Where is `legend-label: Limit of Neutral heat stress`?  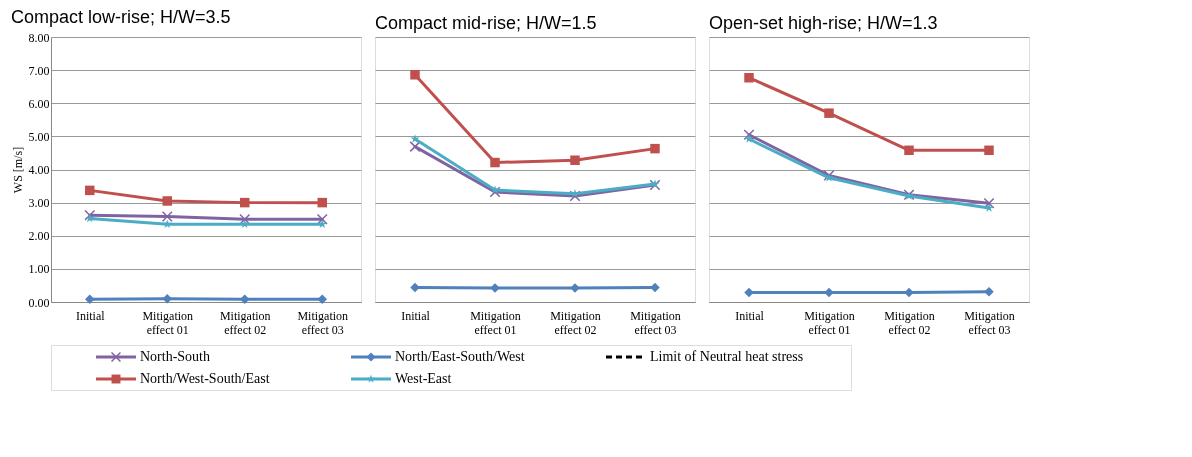 legend-label: Limit of Neutral heat stress is located at coordinates (727, 356).